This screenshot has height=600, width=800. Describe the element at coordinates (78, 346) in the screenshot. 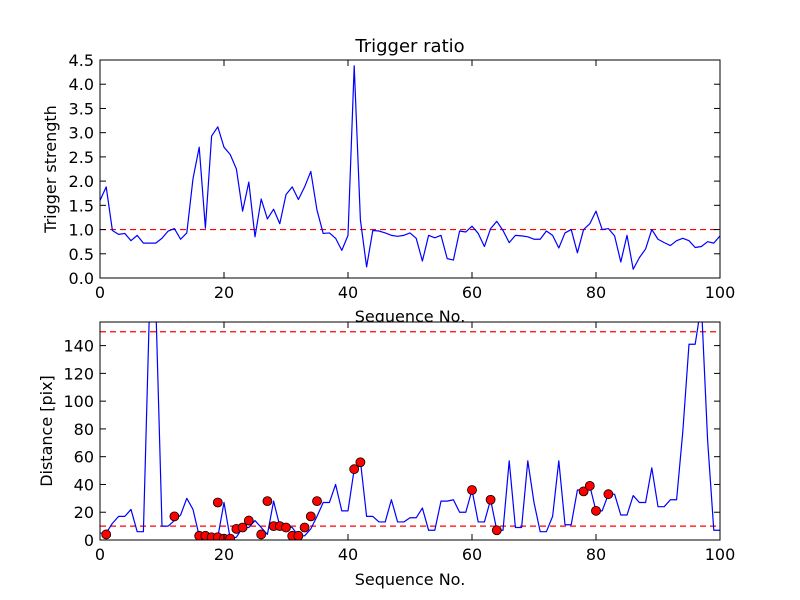

I see `y-tick-label: 140` at that location.